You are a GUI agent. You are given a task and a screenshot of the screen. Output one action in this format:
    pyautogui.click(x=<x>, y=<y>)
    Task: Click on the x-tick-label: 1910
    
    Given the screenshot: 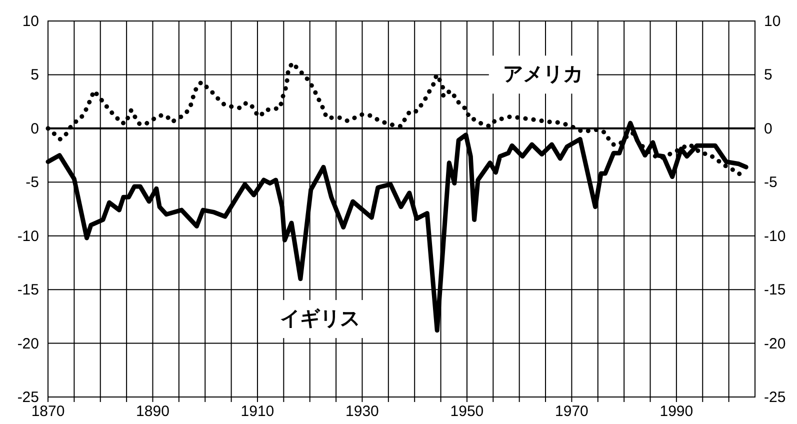 What is the action you would take?
    pyautogui.click(x=257, y=411)
    